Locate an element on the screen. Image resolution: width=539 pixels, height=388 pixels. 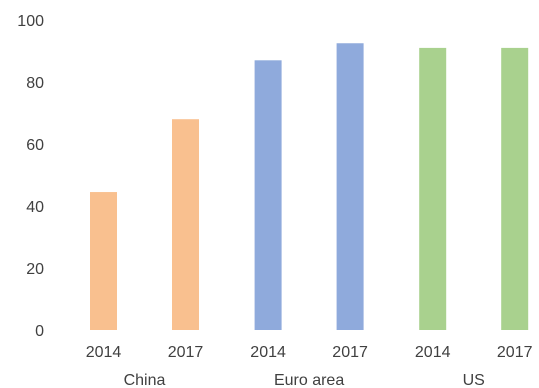
group-label: Euro area is located at coordinates (309, 380).